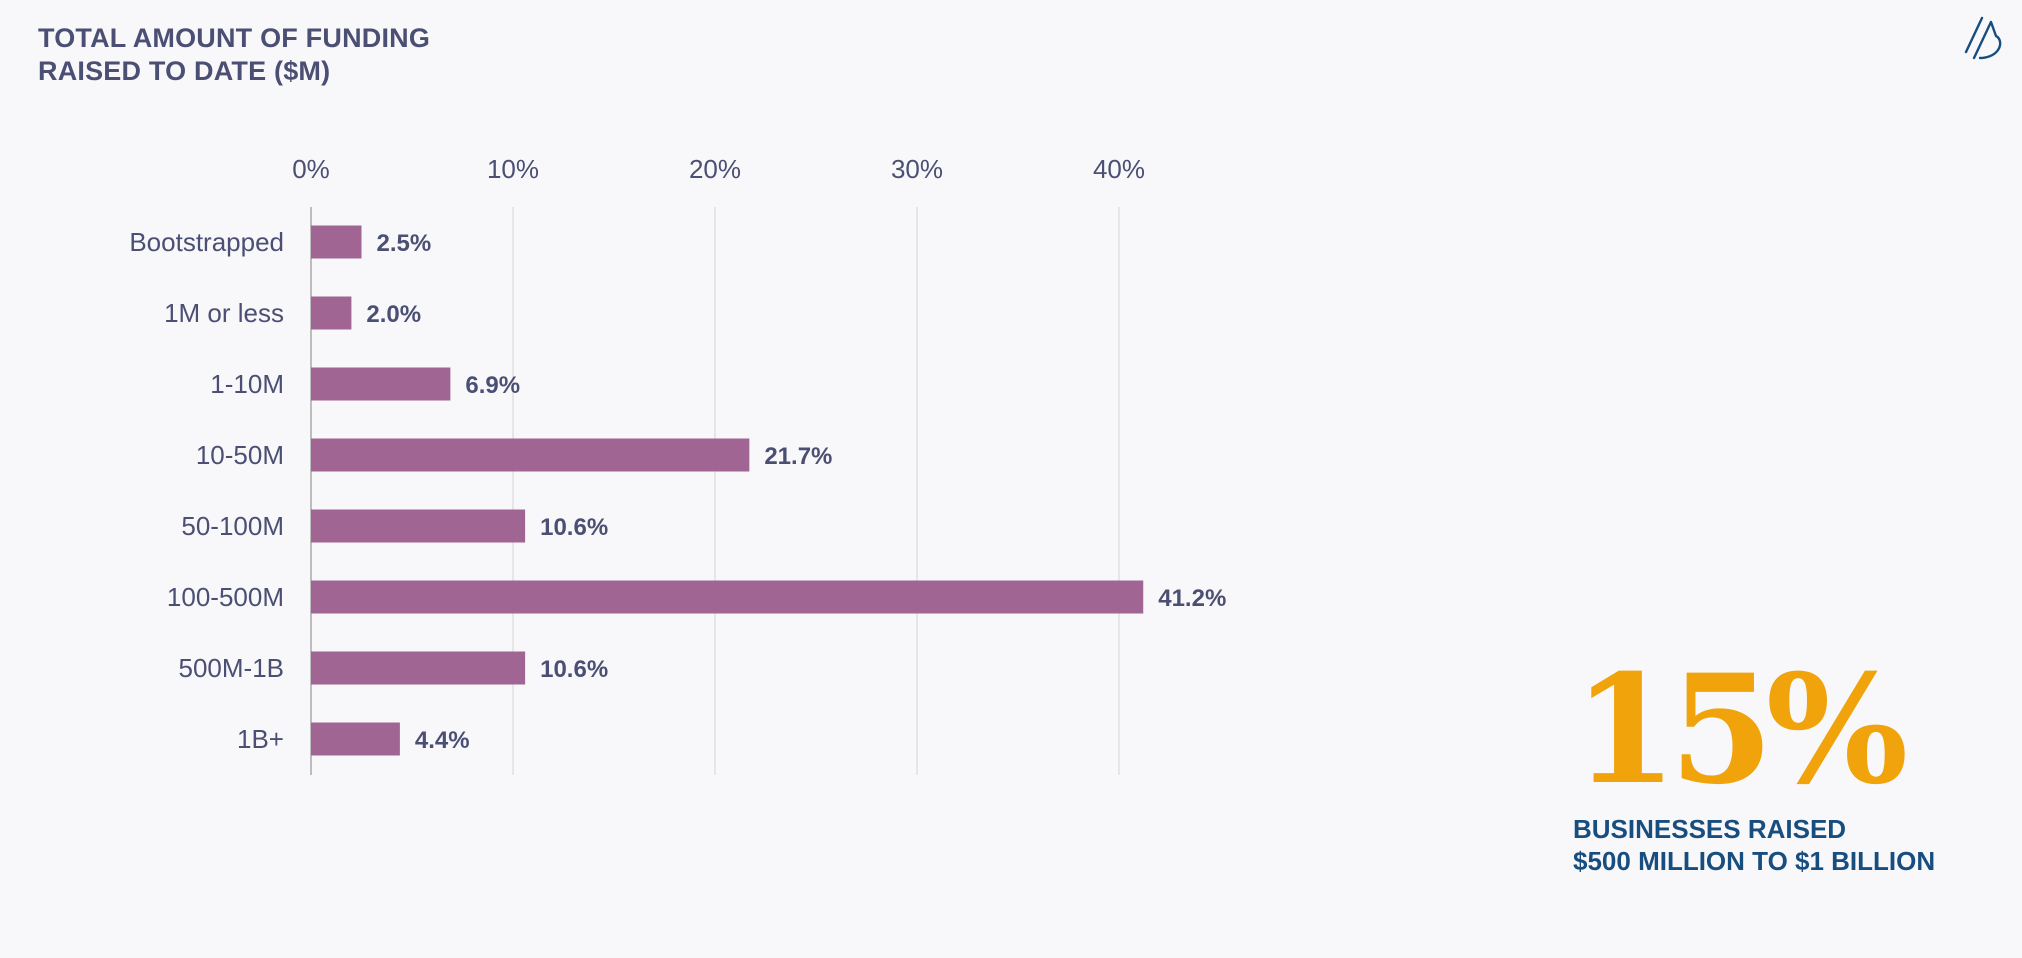 This screenshot has height=958, width=2022. Describe the element at coordinates (418, 668) in the screenshot. I see `bar-500m-1b` at that location.